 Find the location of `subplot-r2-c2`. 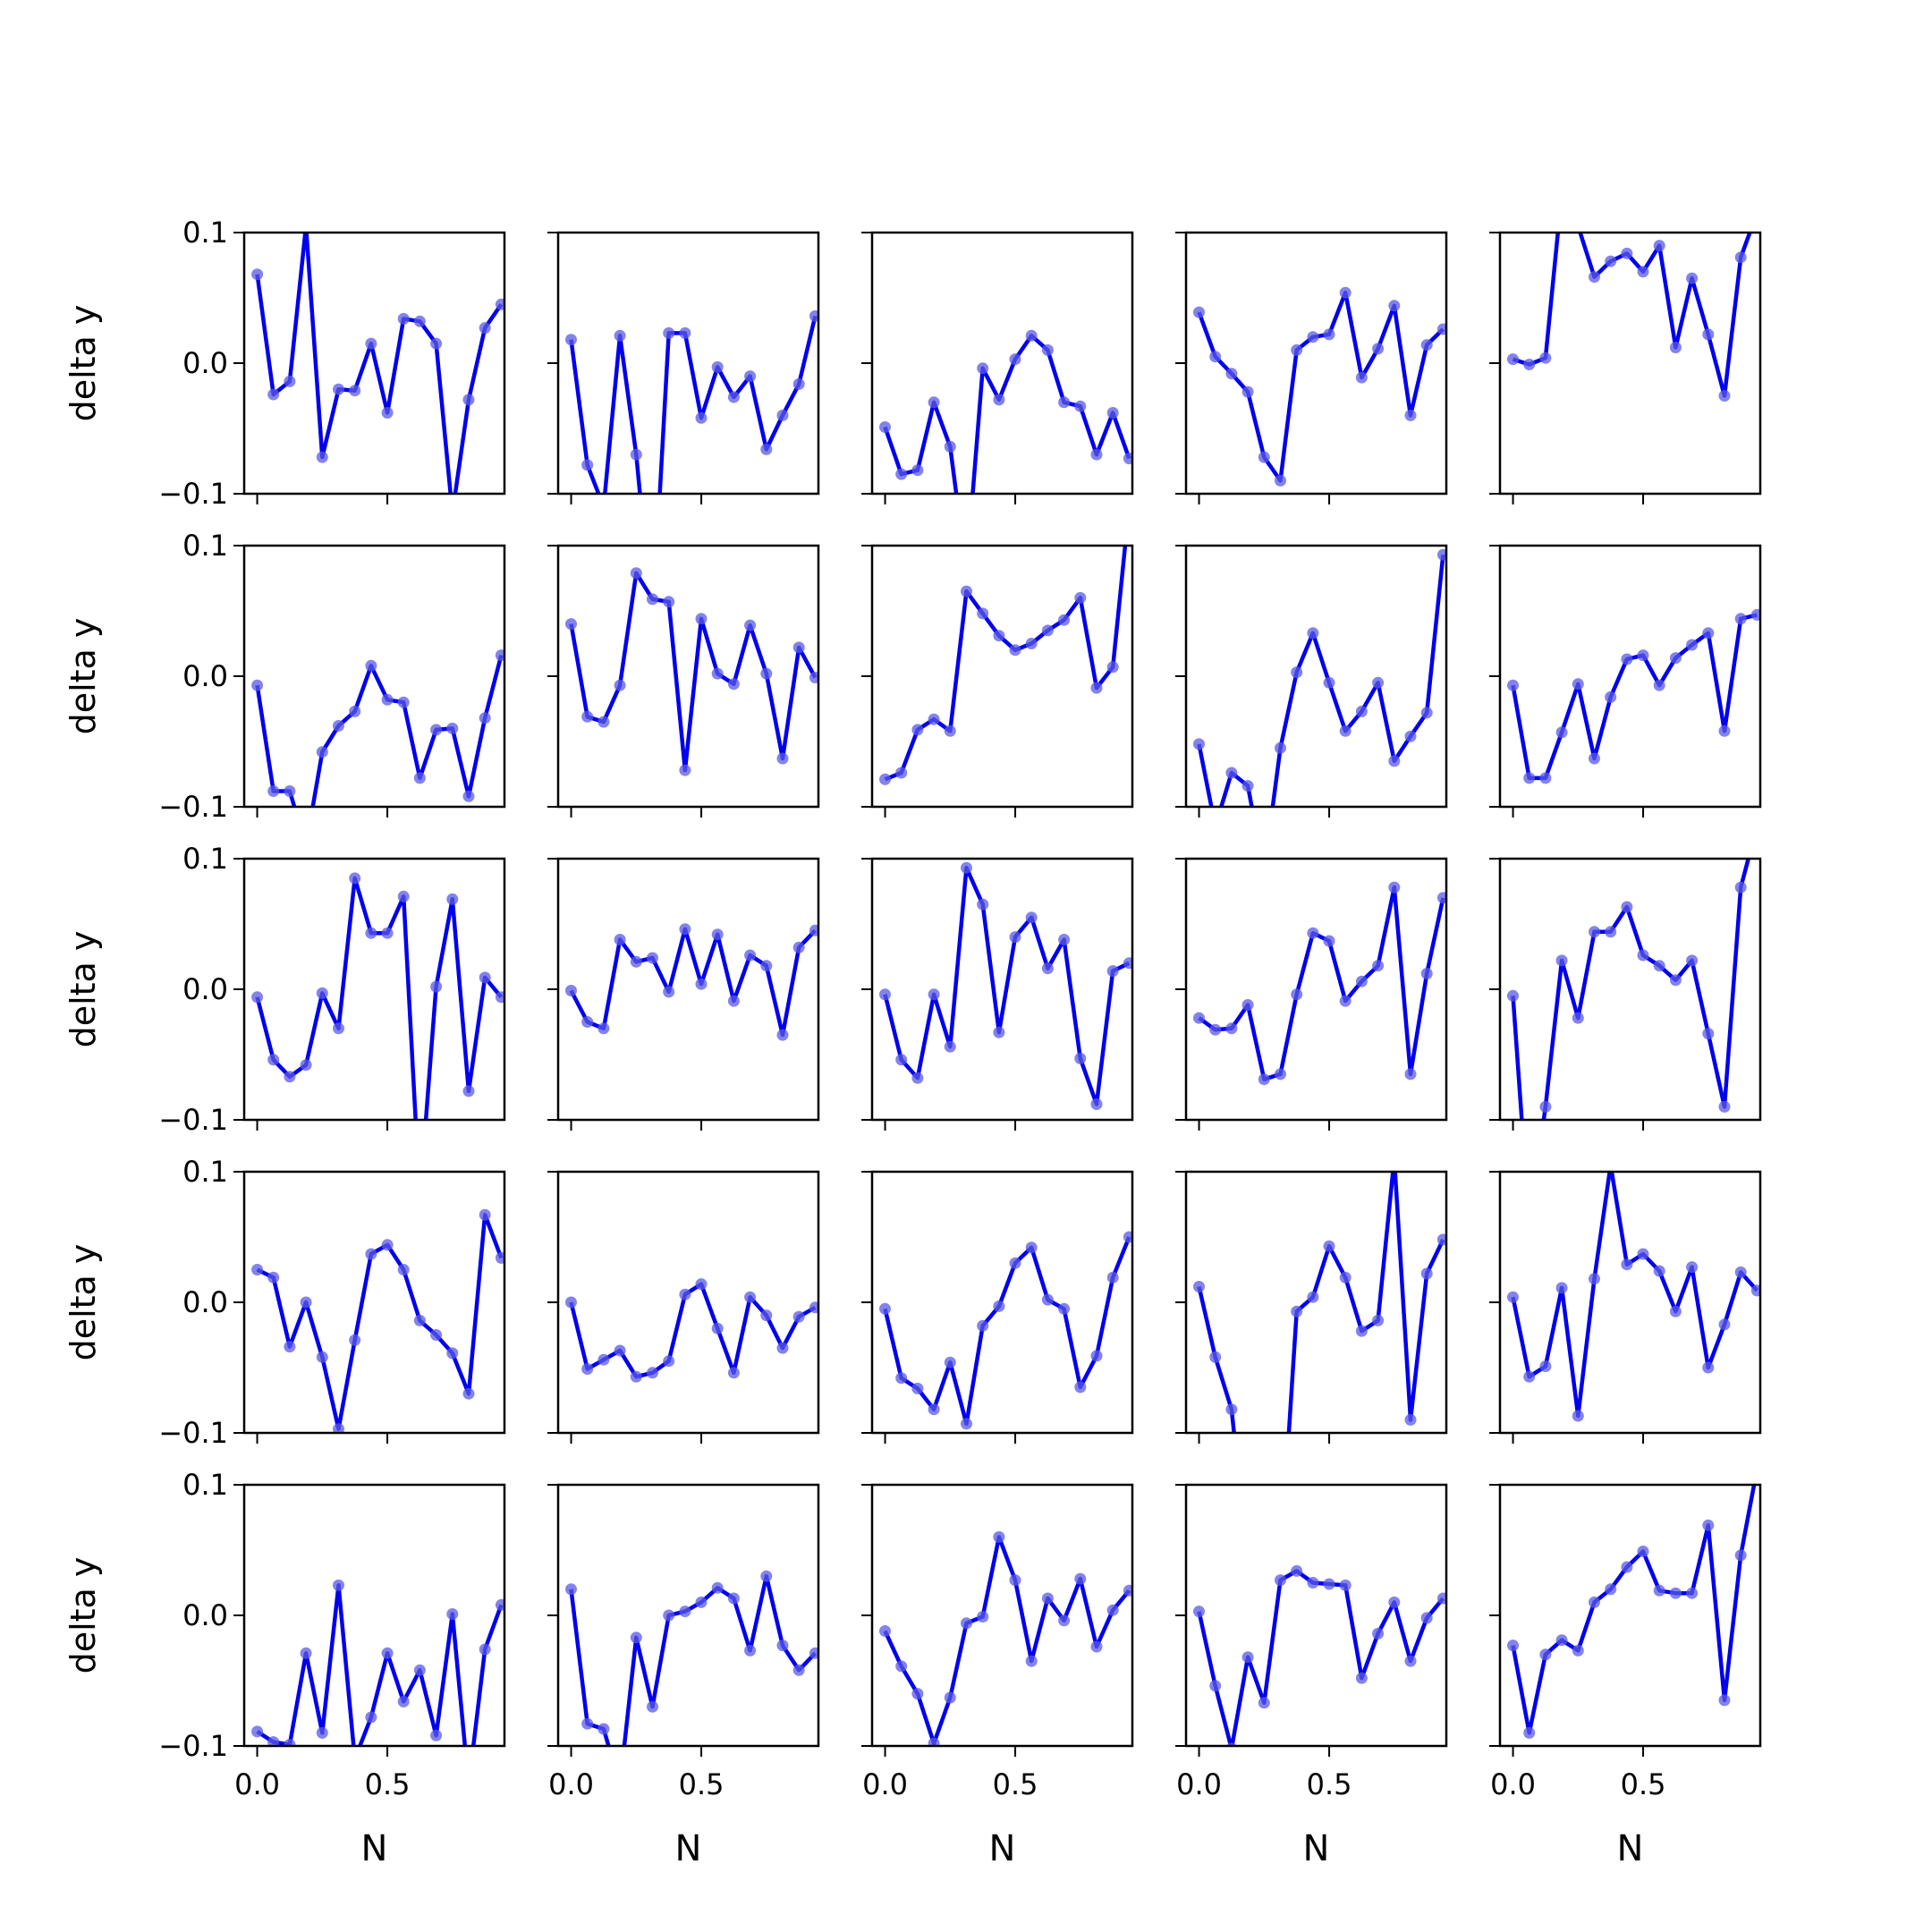

subplot-r2-c2 is located at coordinates (683, 681).